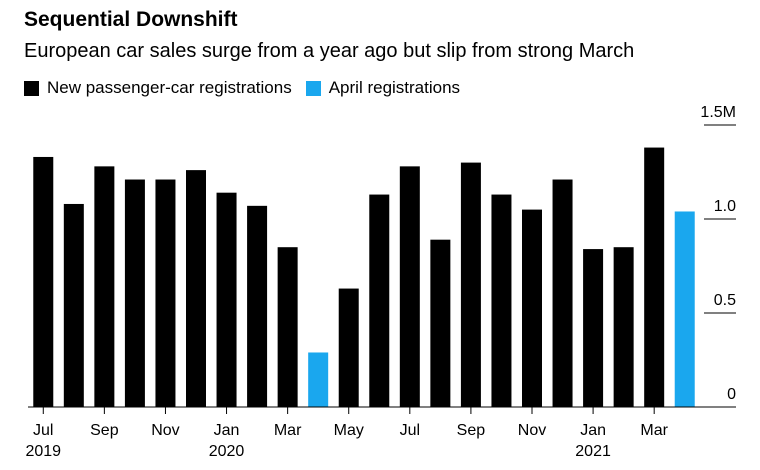 Image resolution: width=760 pixels, height=470 pixels. Describe the element at coordinates (720, 219) in the screenshot. I see `y-gridlines` at that location.